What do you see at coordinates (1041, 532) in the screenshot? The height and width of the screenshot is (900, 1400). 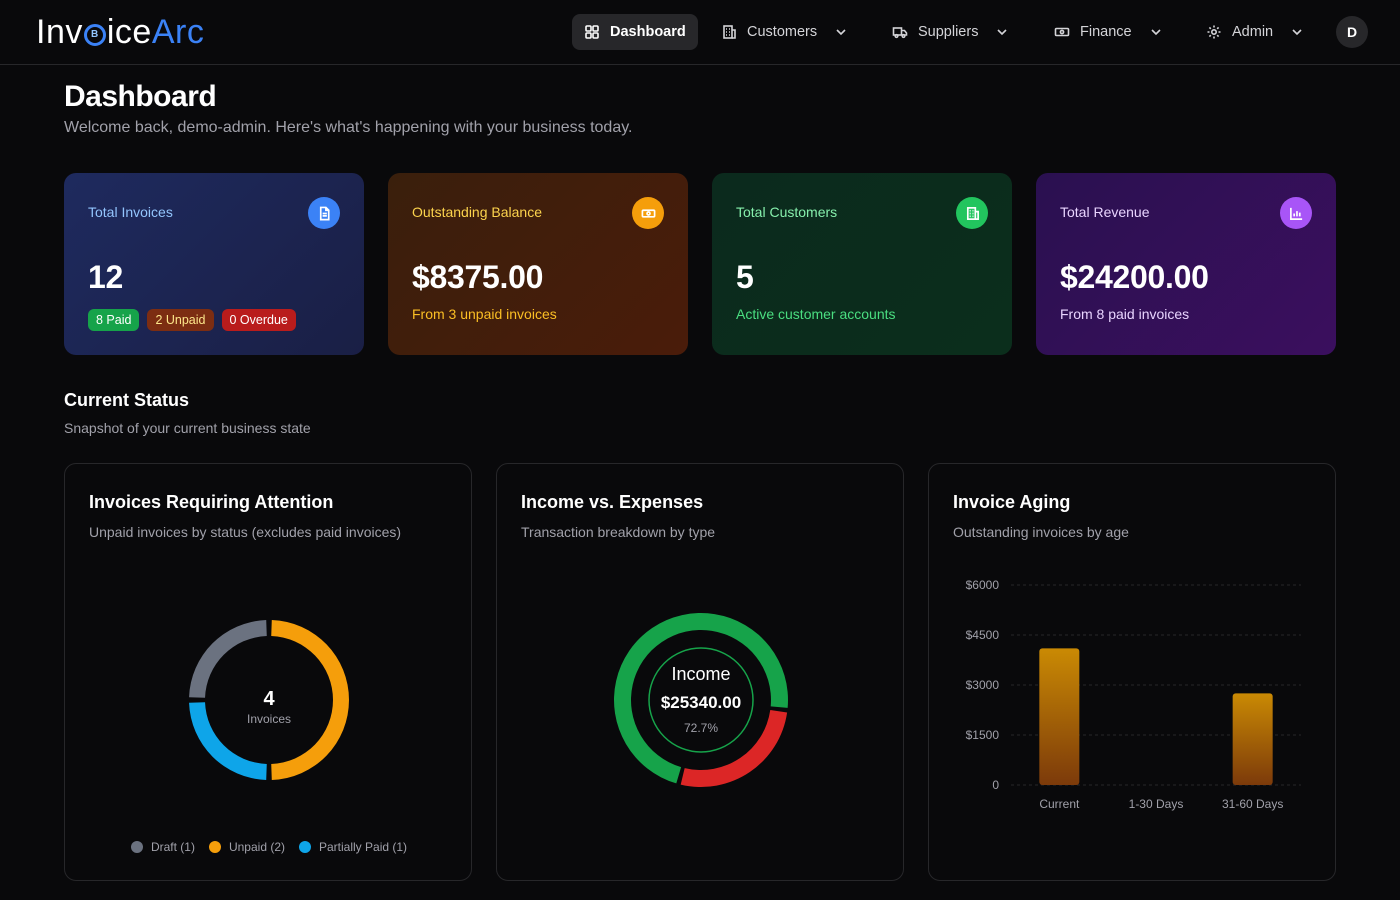 I see `aging-subtitle: Outstanding invoices by age` at bounding box center [1041, 532].